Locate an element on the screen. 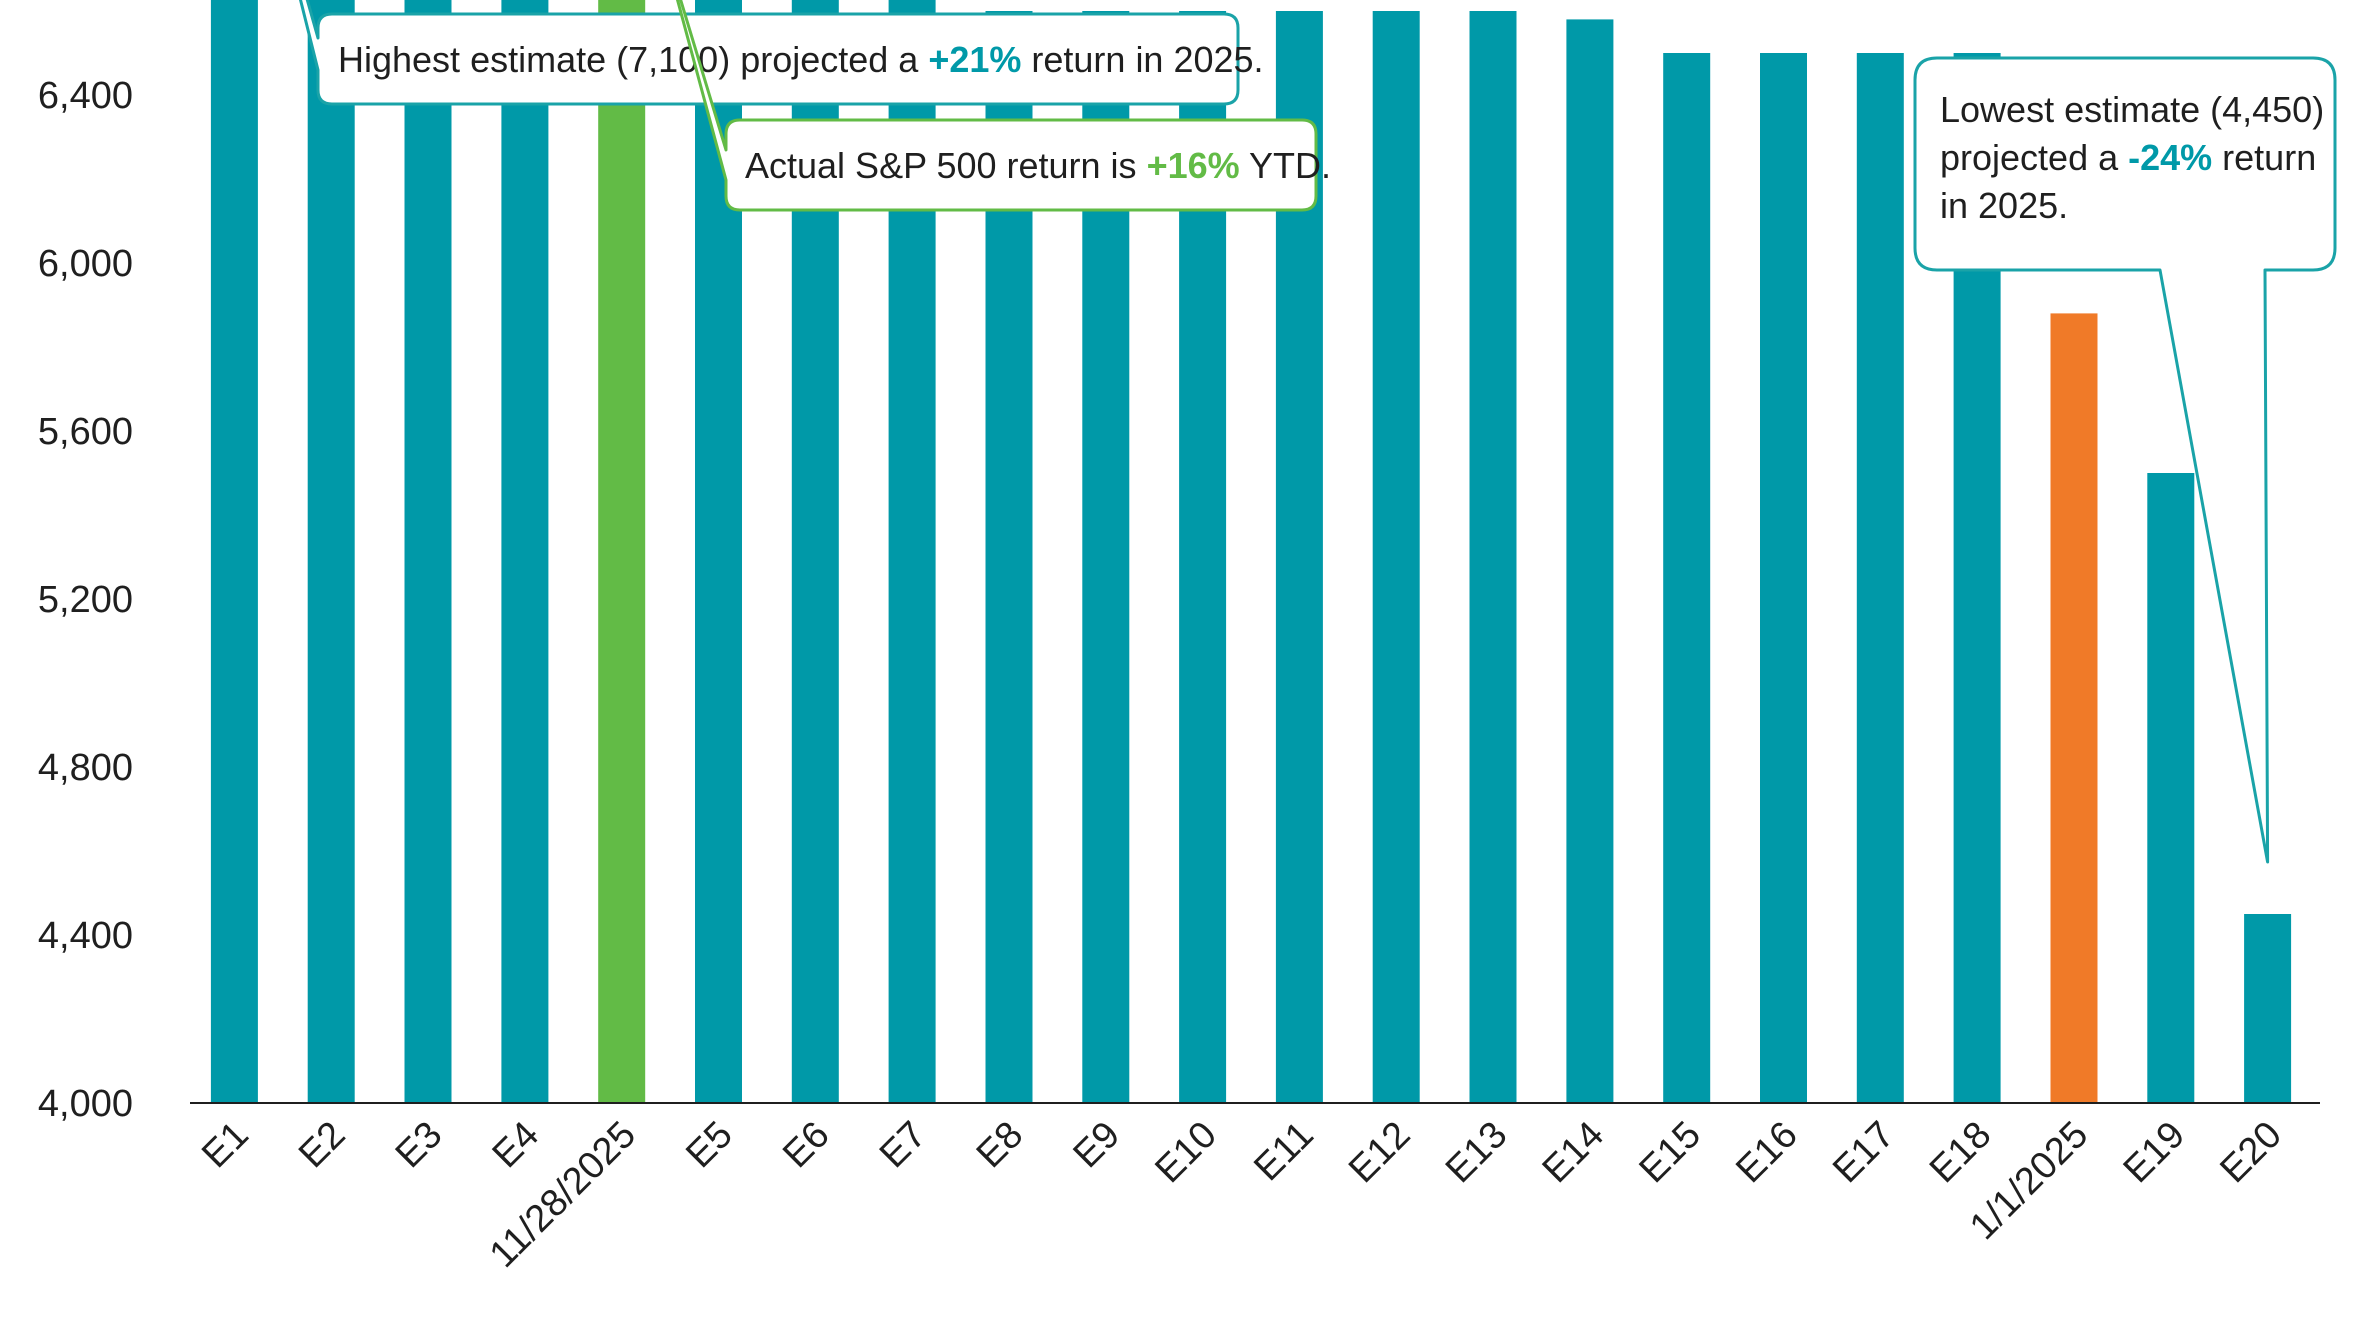 Image resolution: width=2355 pixels, height=1334 pixels. callout-highlight: +16% is located at coordinates (1193, 165).